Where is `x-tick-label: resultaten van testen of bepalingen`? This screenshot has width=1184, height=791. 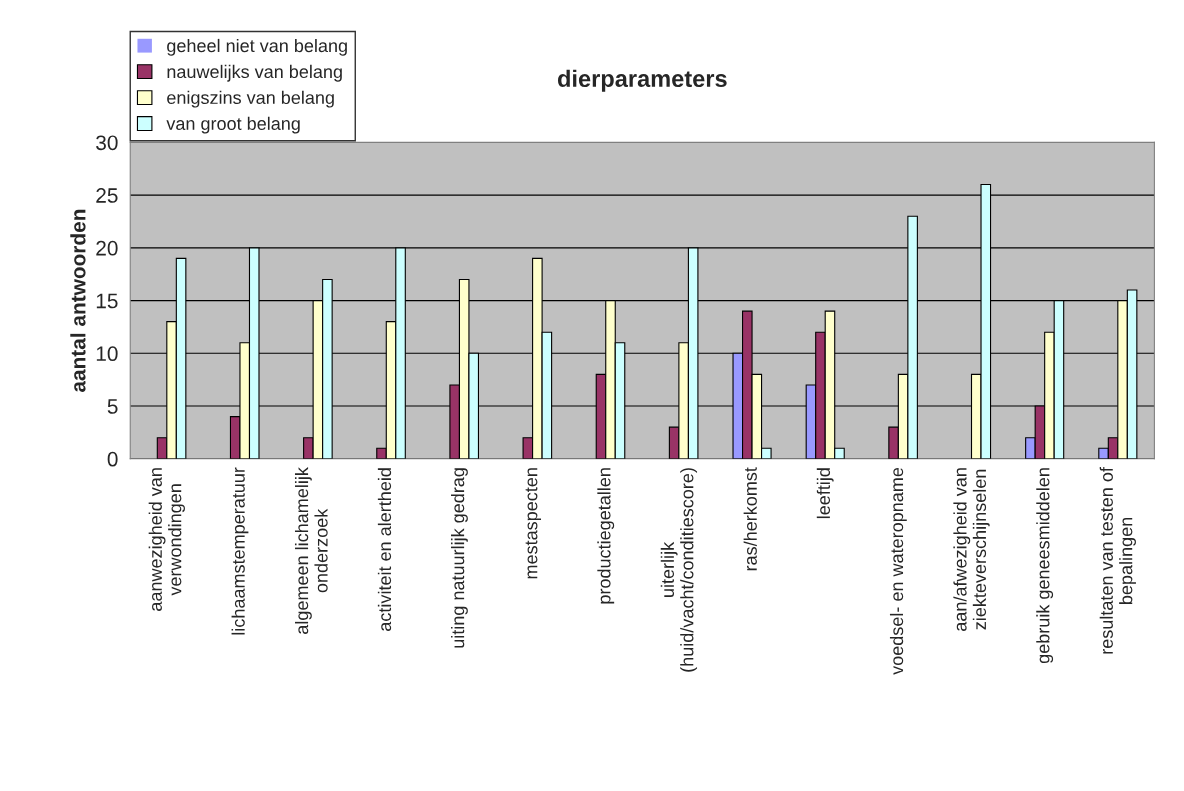 x-tick-label: resultaten van testen of bepalingen is located at coordinates (1117, 560).